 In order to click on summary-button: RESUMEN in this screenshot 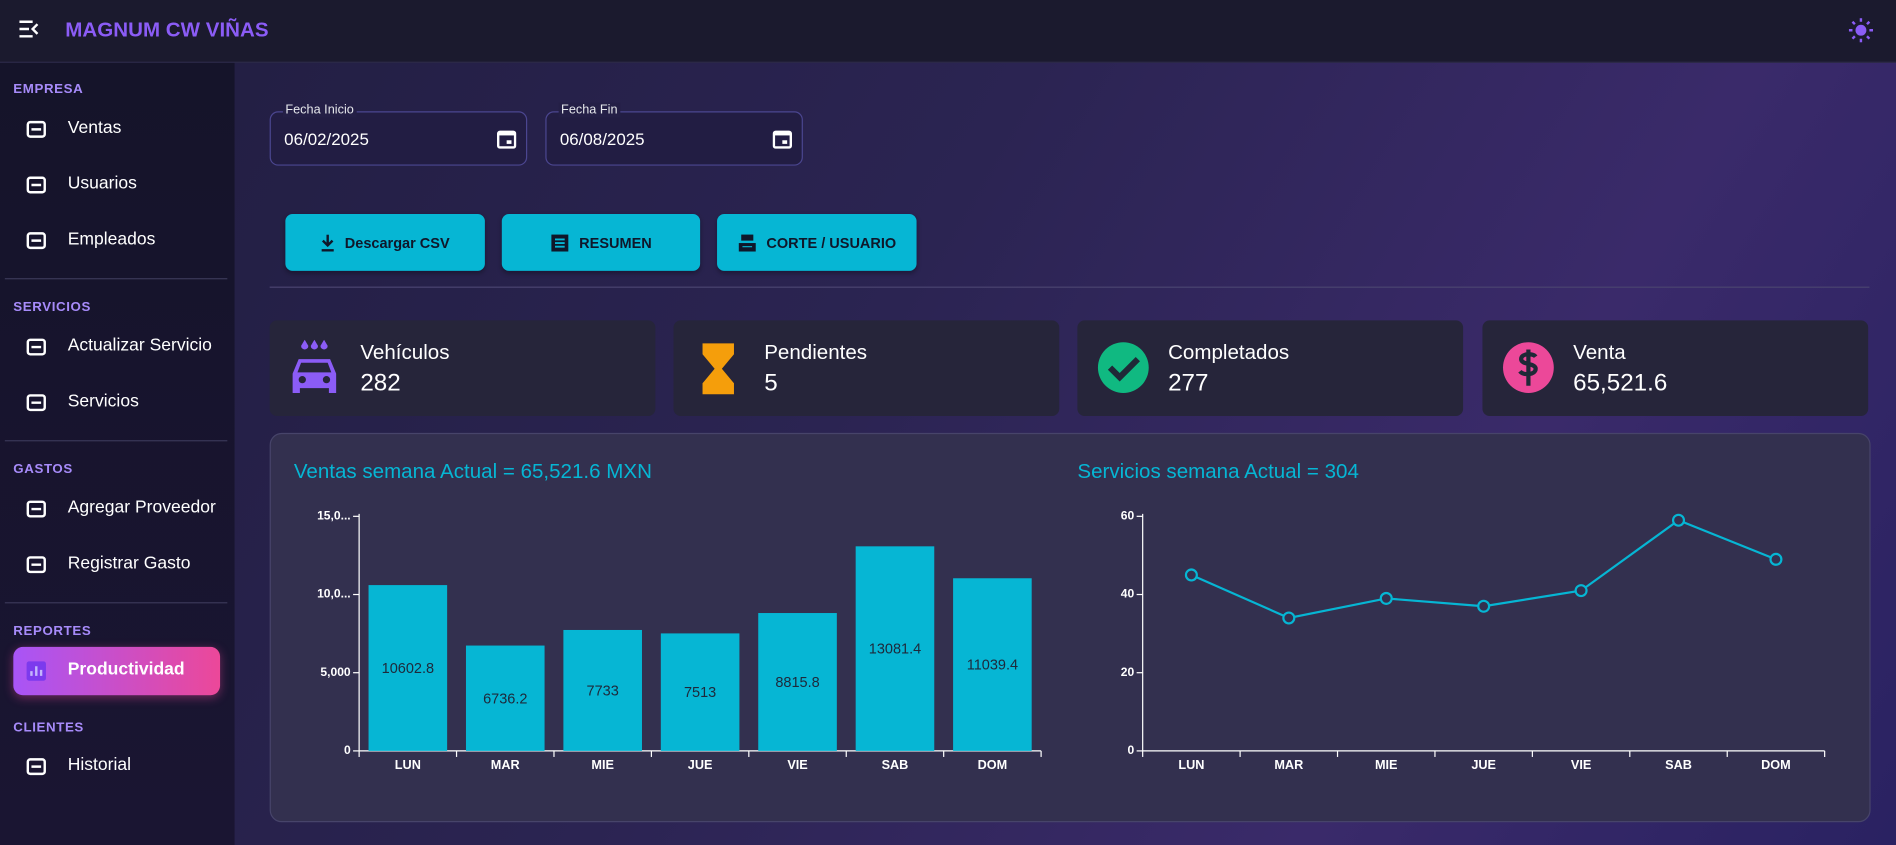, I will do `click(601, 242)`.